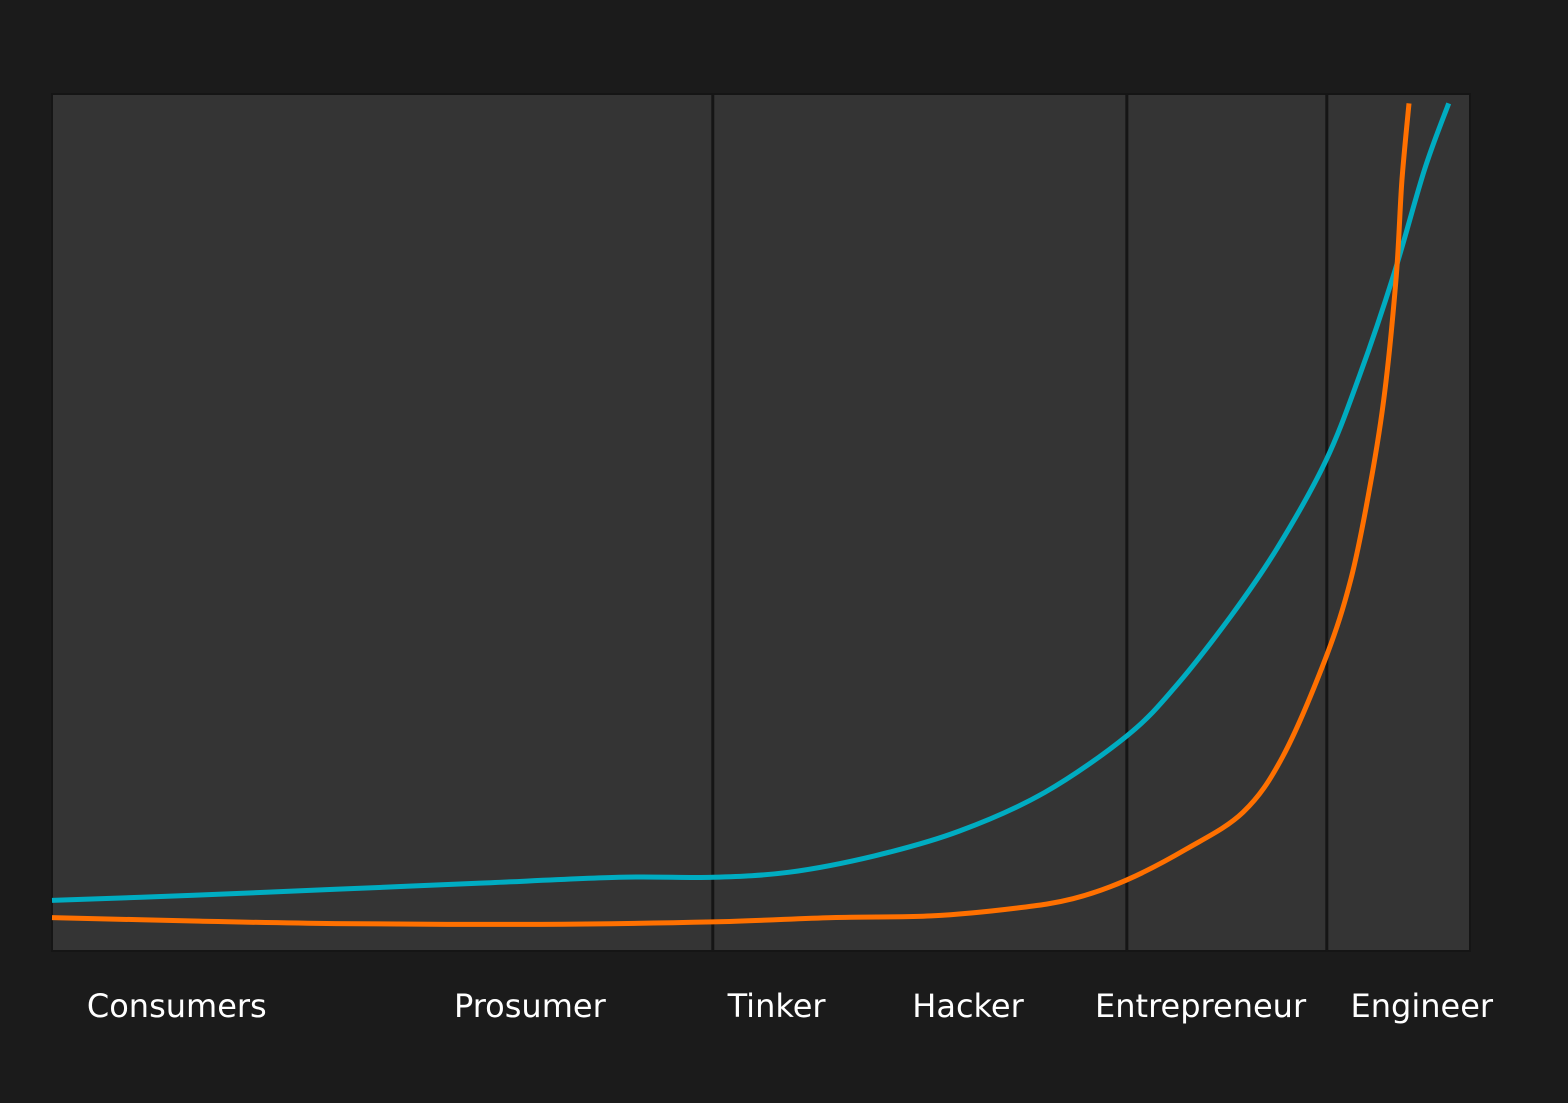 Image resolution: width=1568 pixels, height=1103 pixels. What do you see at coordinates (530, 1006) in the screenshot?
I see `x-tick-label: Prosumer` at bounding box center [530, 1006].